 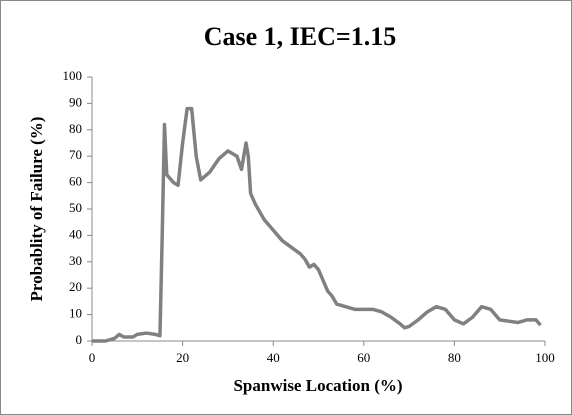 I want to click on x-tick-label: 0, so click(x=92, y=357).